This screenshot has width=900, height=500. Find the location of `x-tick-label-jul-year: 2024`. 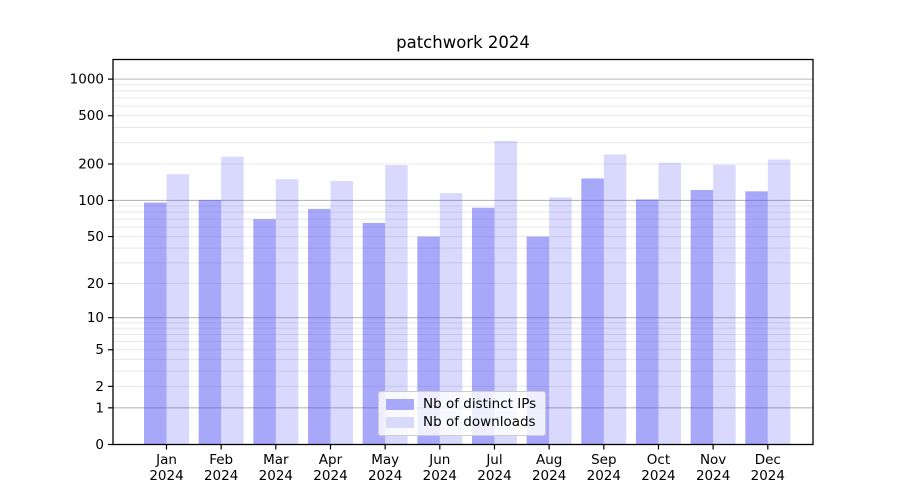

x-tick-label-jul-year: 2024 is located at coordinates (494, 476).